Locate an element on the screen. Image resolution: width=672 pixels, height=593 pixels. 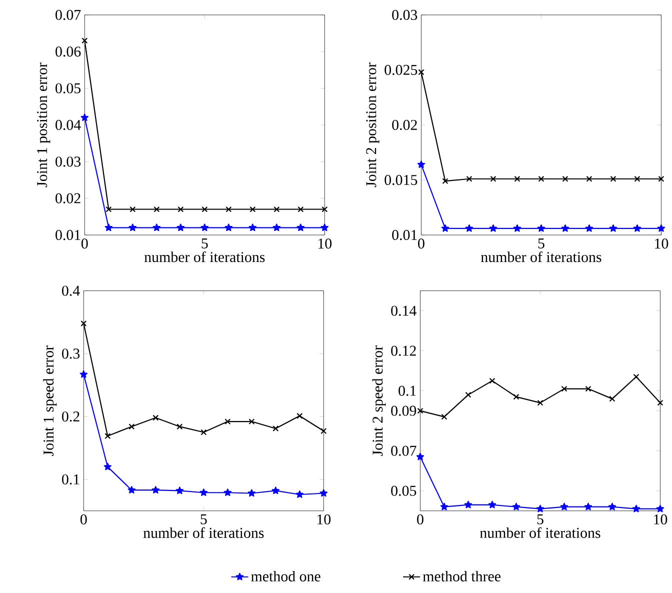
legend-label: method one is located at coordinates (285, 576).